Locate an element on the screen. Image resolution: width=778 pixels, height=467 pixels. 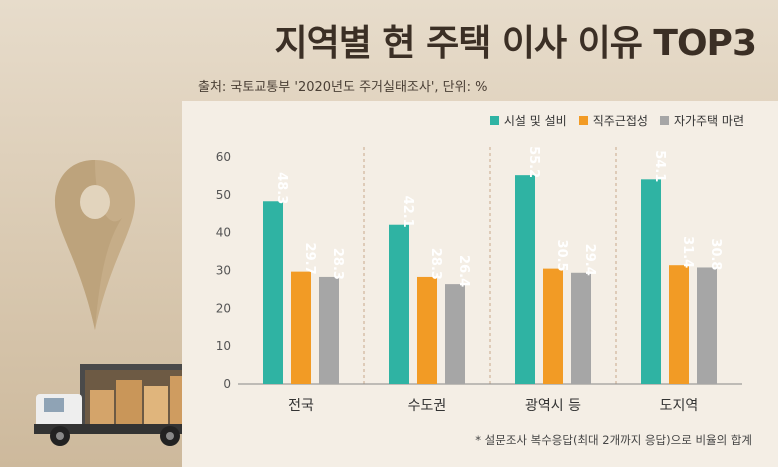
bar-value-label: 26.4 is located at coordinates (463, 271).